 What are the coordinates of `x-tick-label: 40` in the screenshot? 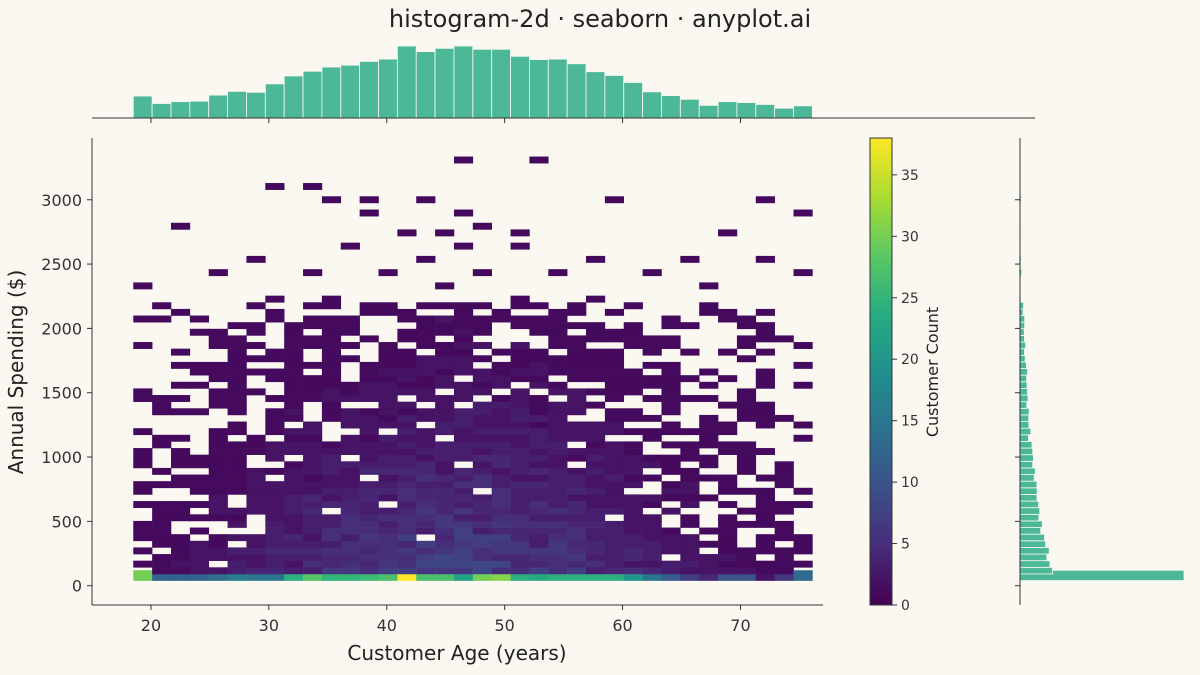 It's located at (387, 625).